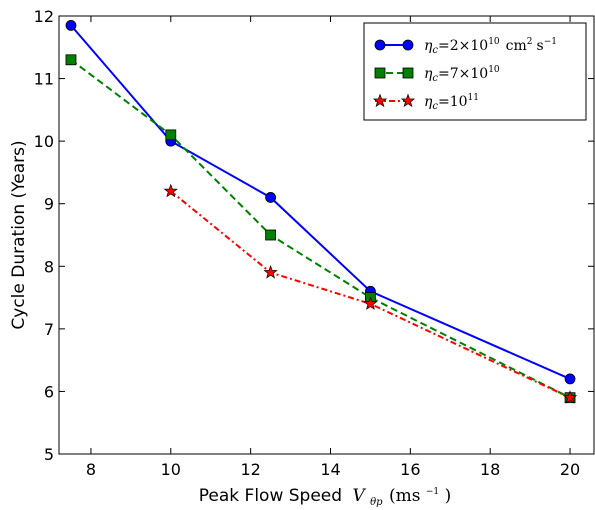 This screenshot has height=510, width=595. I want to click on legend-s1-unit2: s, so click(540, 46).